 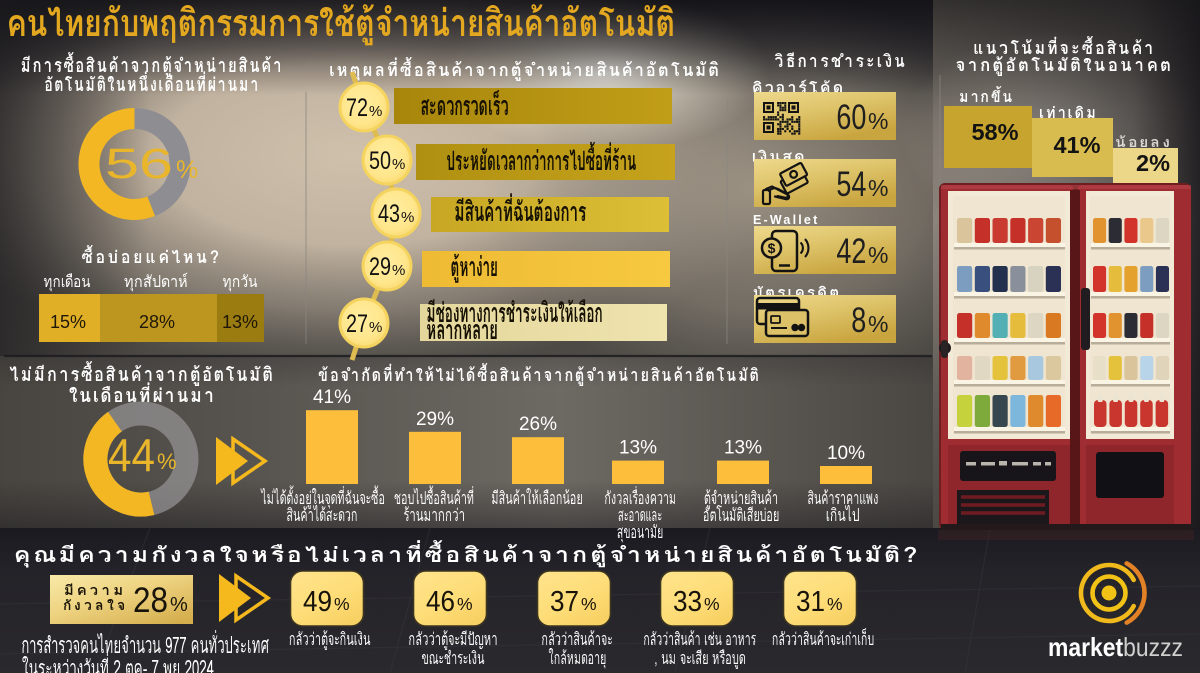 I want to click on svg-text: E-Wallet, so click(x=786, y=220).